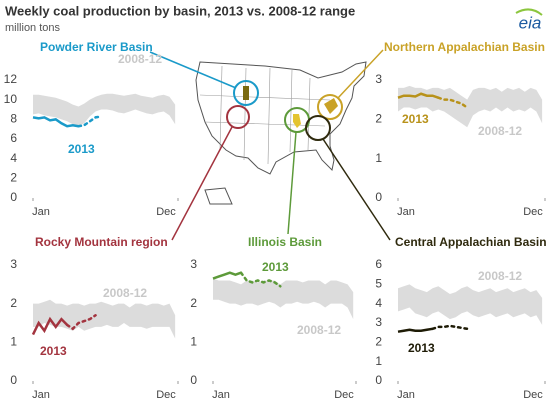 This screenshot has height=414, width=554. What do you see at coordinates (96, 47) in the screenshot?
I see `panel-title: Powder River Basin` at bounding box center [96, 47].